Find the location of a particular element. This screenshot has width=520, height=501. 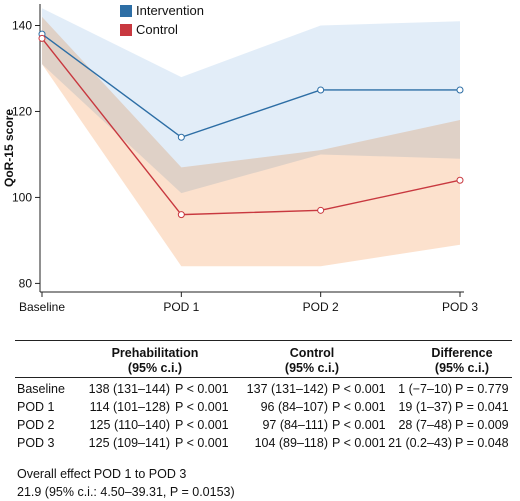

difference-value: 1 (−7–10) is located at coordinates (425, 389).